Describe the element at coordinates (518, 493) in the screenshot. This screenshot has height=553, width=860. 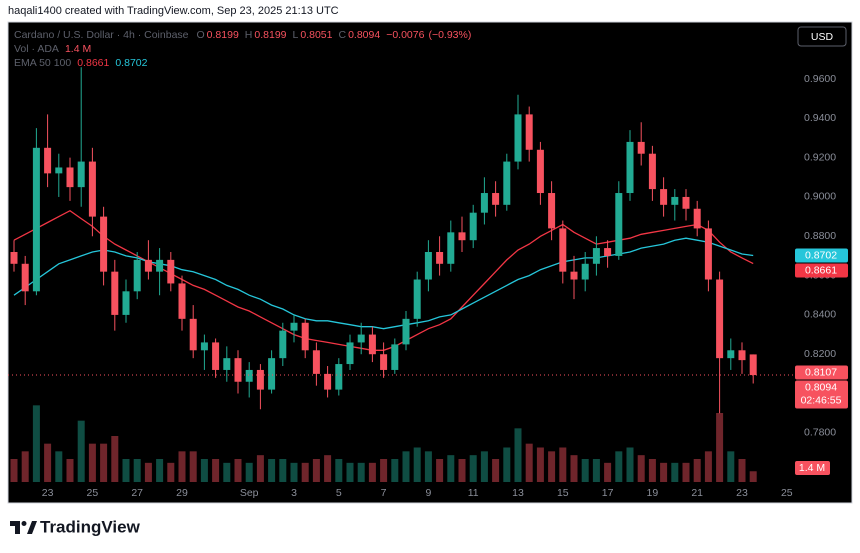
I see `x-tick-label: 13` at that location.